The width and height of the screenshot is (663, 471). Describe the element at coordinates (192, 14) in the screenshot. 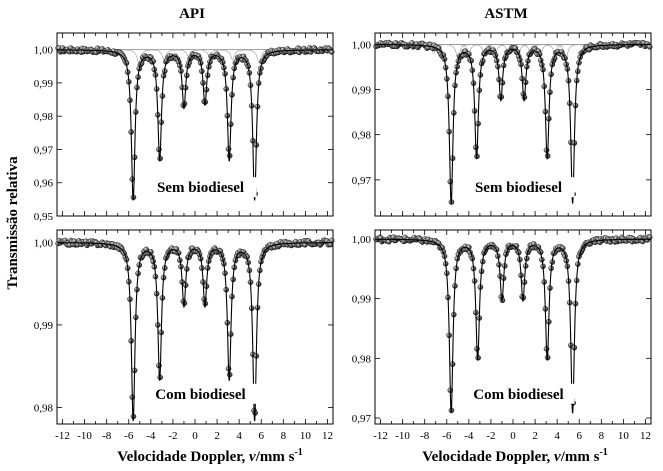

I see `column-title-api: API` at that location.